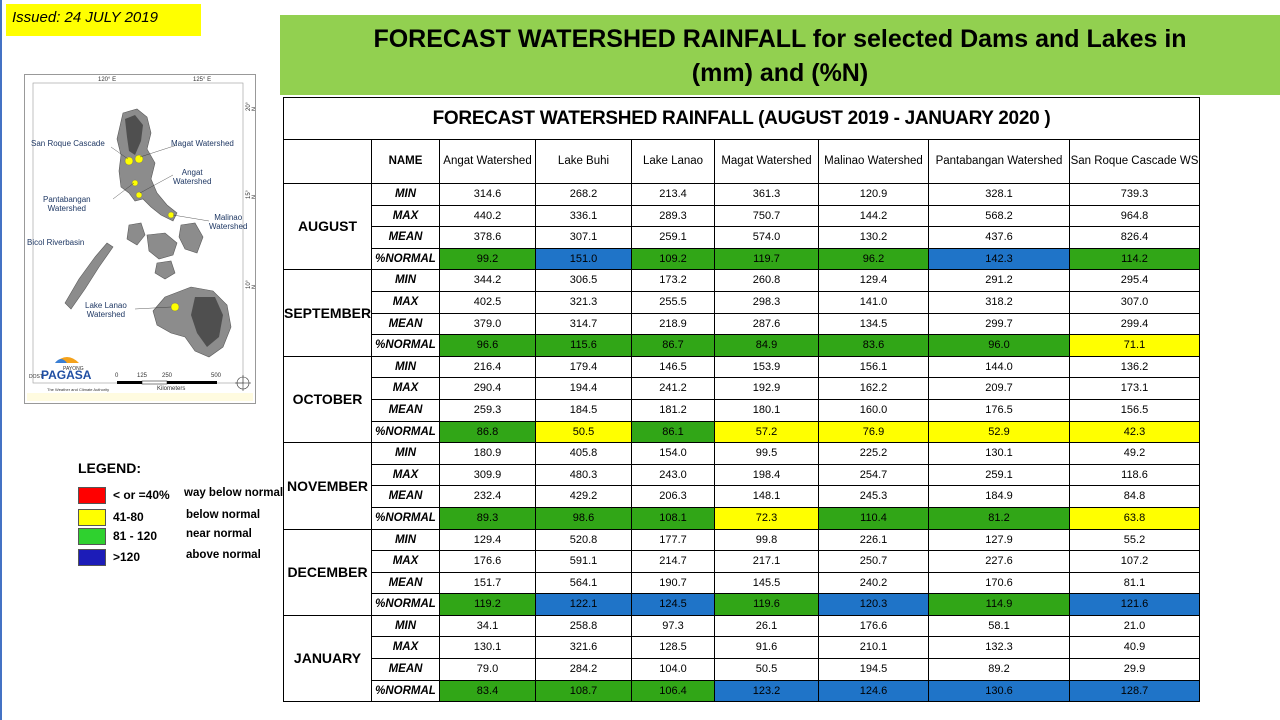 This screenshot has width=1280, height=720. I want to click on value-cell: 160.0, so click(873, 410).